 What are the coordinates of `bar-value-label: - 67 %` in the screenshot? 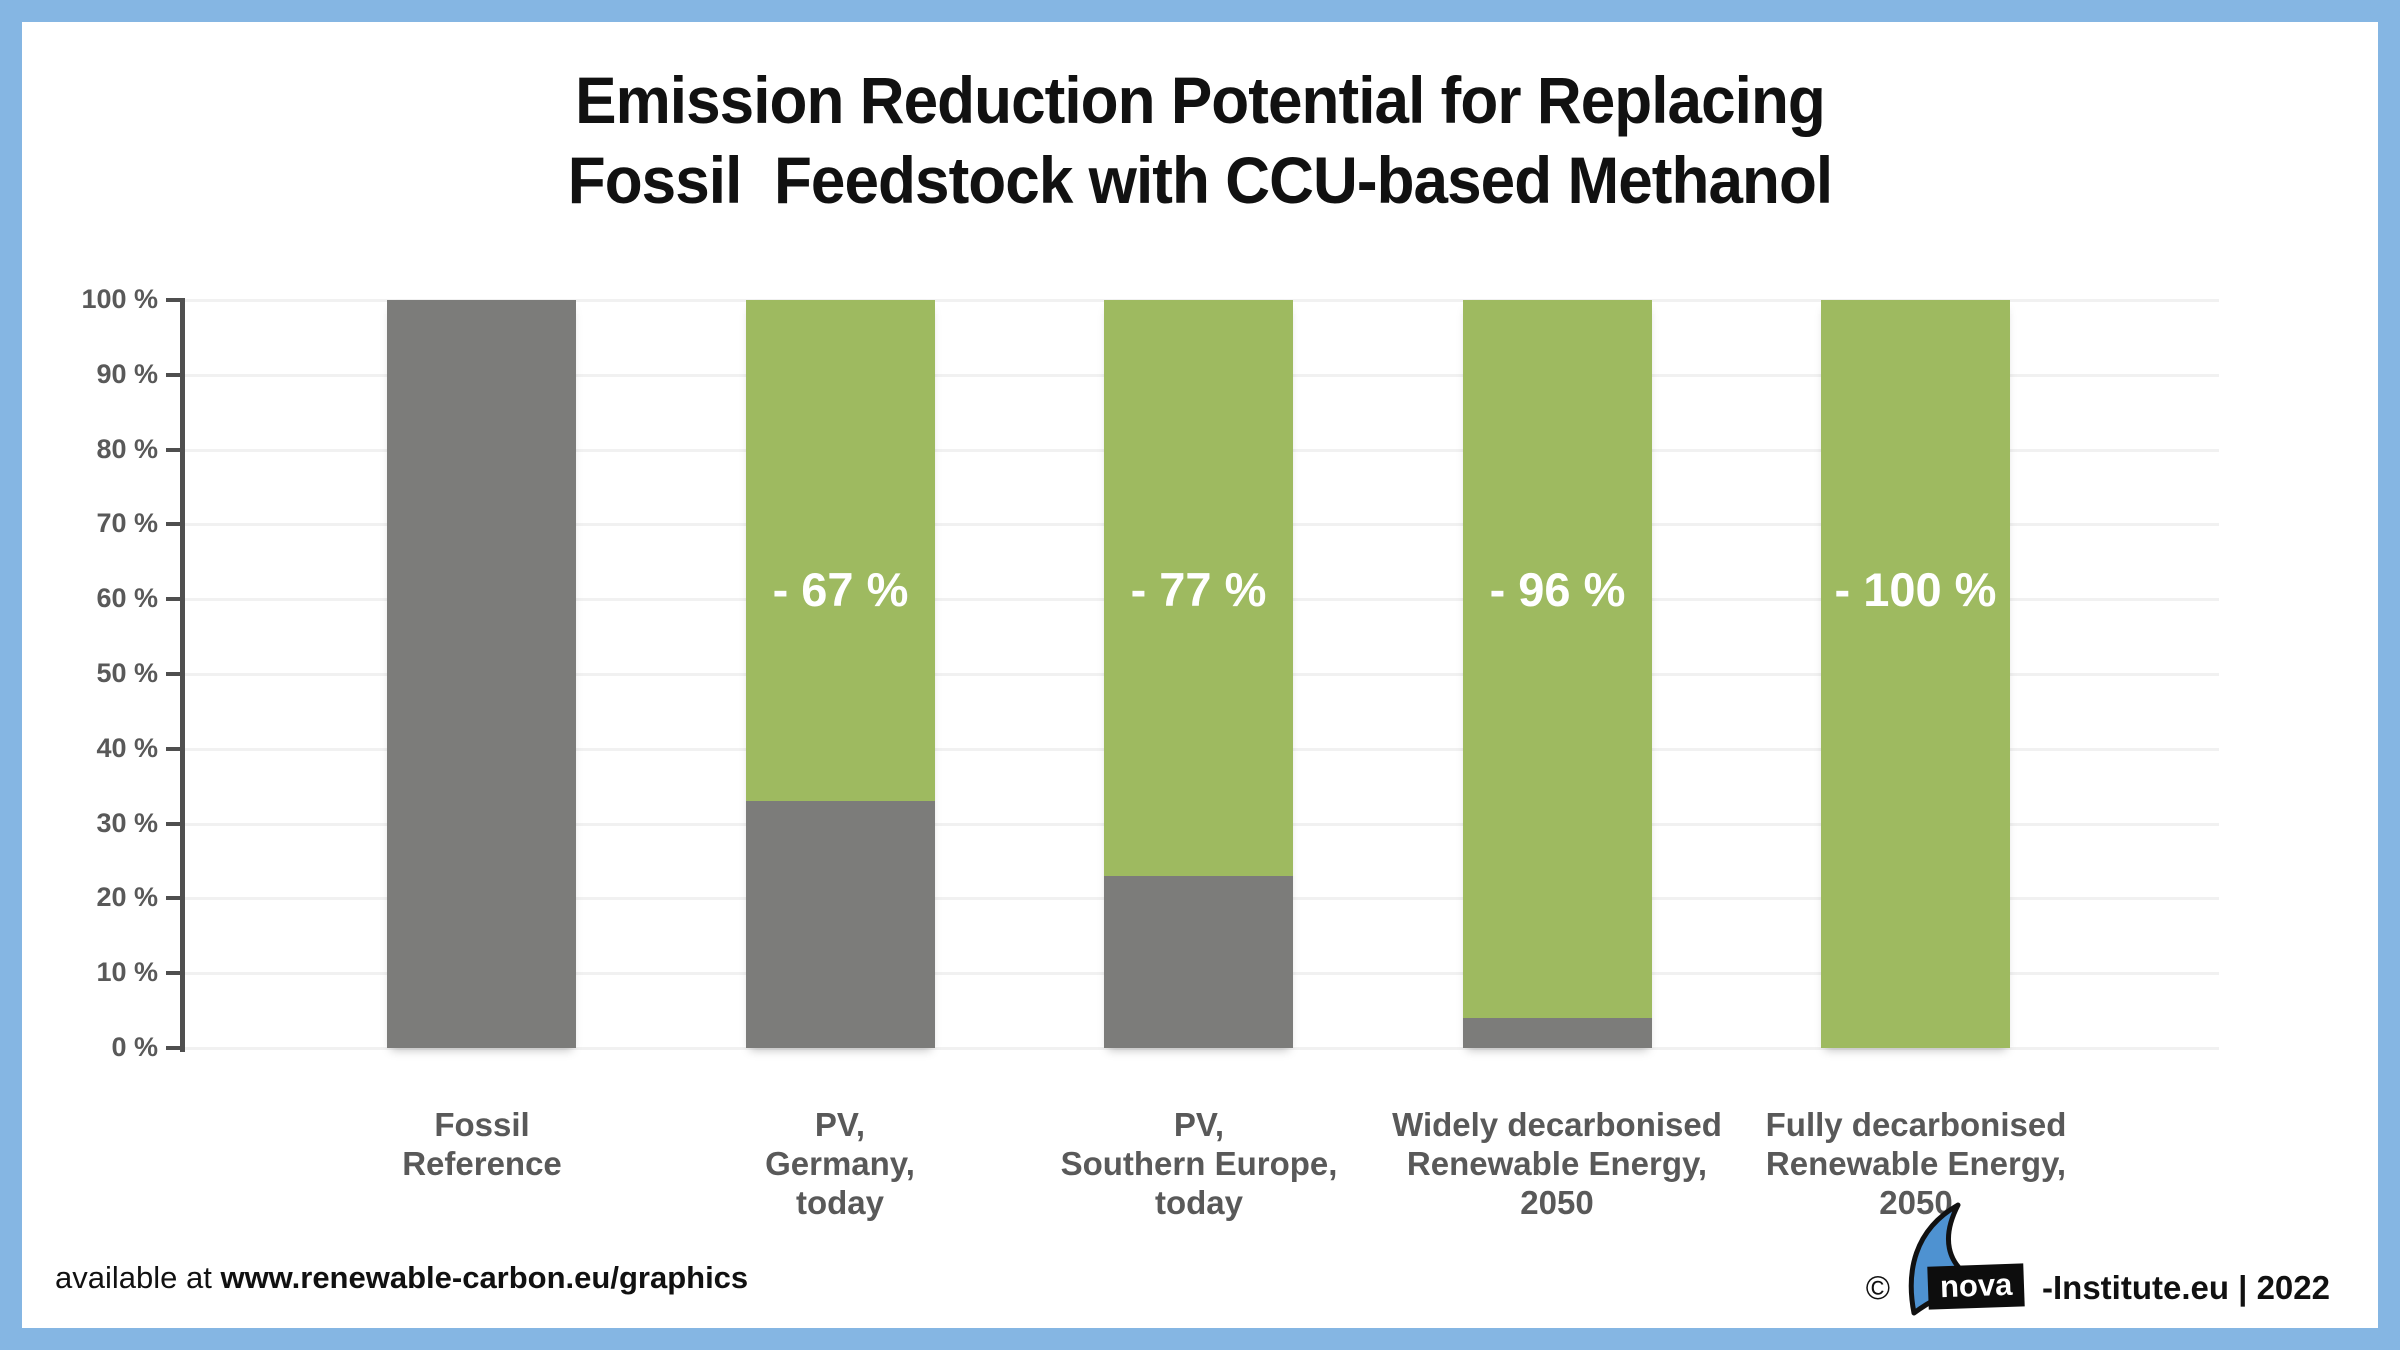 It's located at (840, 589).